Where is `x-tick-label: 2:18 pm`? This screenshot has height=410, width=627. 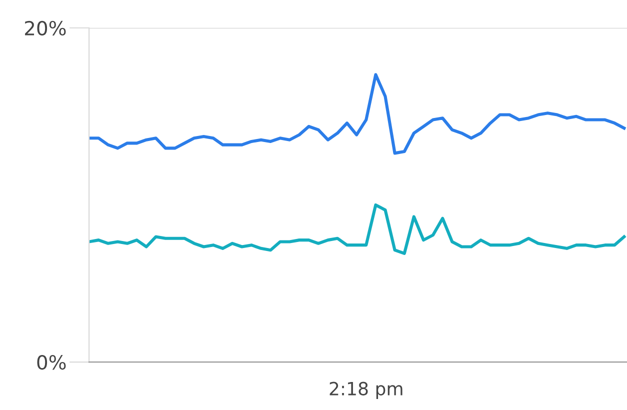
x-tick-label: 2:18 pm is located at coordinates (366, 390).